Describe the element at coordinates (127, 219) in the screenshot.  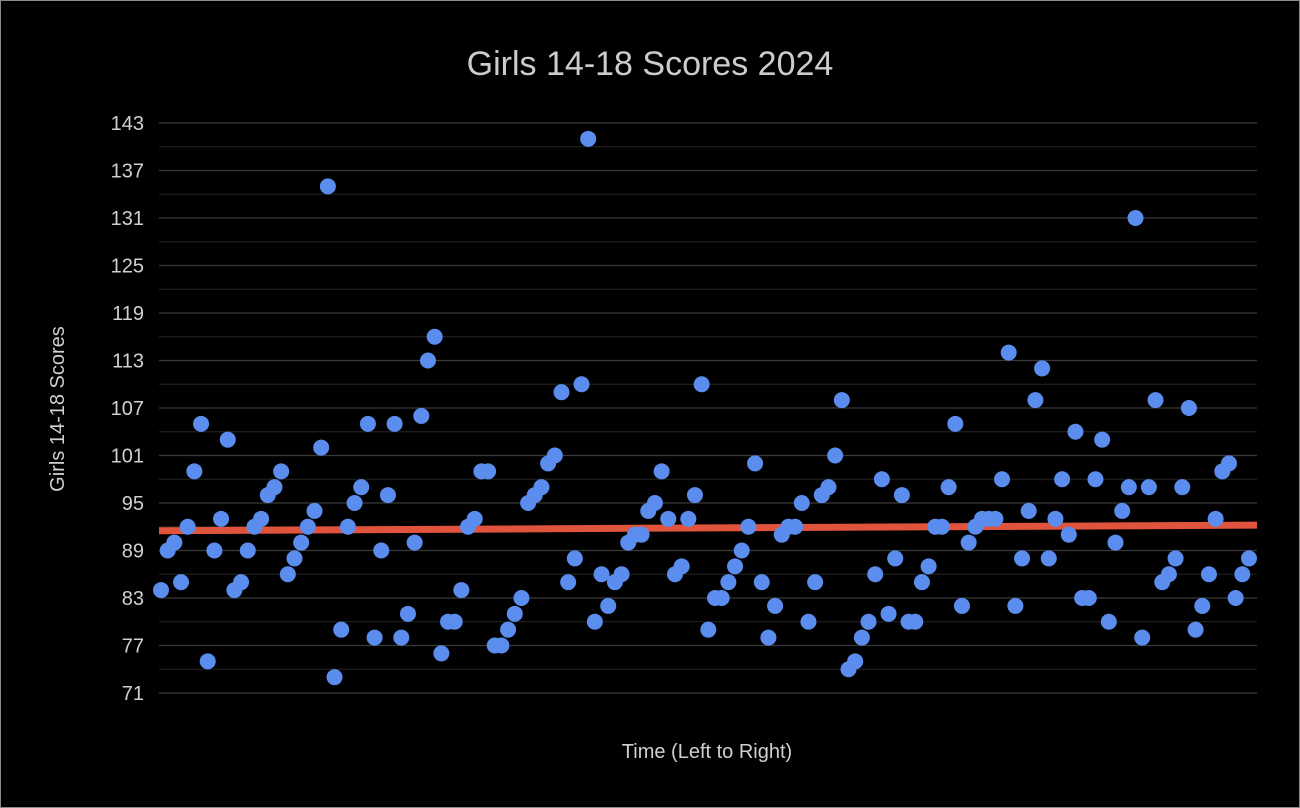
I see `y-tick-label: 131` at that location.